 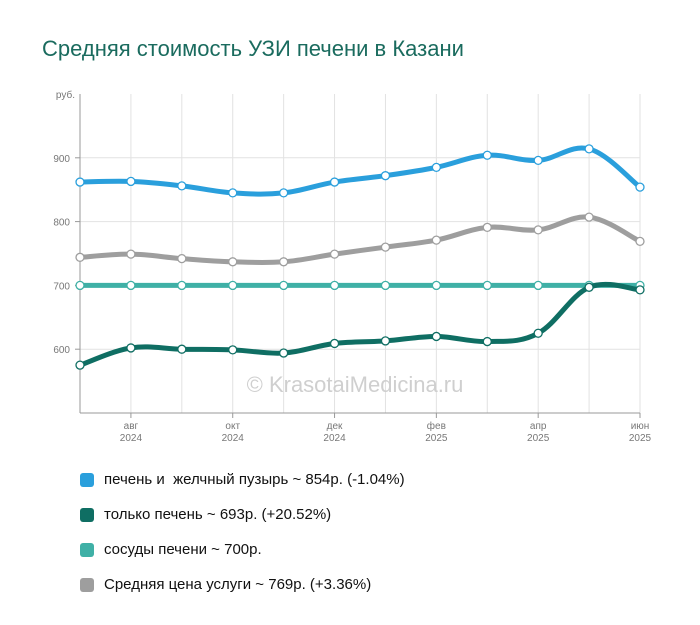 What do you see at coordinates (183, 549) in the screenshot?
I see `legend-label: сосуды печени ~ 700р.` at bounding box center [183, 549].